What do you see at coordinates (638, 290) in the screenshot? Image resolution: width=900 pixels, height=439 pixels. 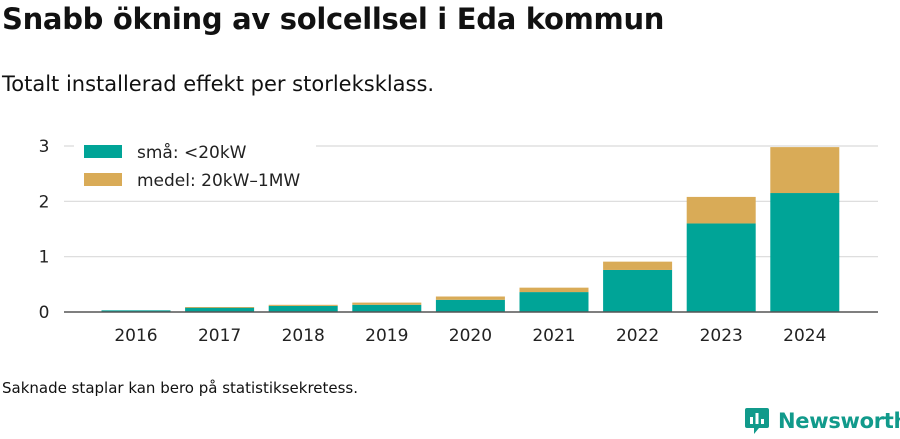 I see `bar-2022-small` at bounding box center [638, 290].